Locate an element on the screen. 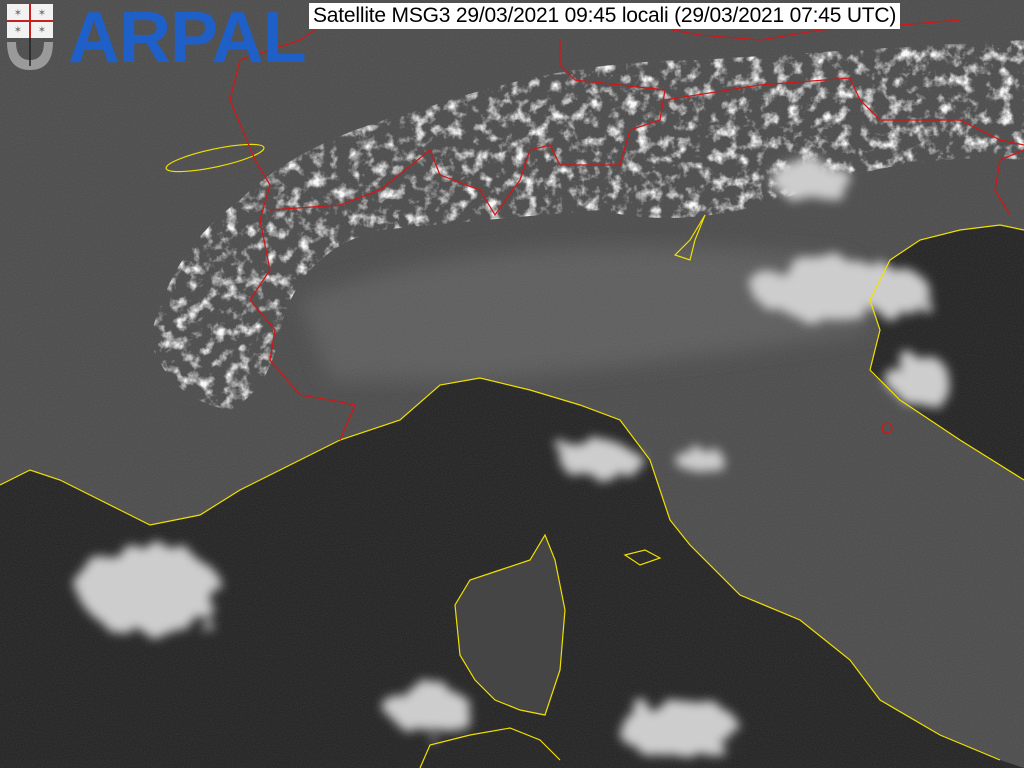 The height and width of the screenshot is (768, 1024). arpal-logo: ✶ ✶ ✶ ✶ ARPAL is located at coordinates (155, 39).